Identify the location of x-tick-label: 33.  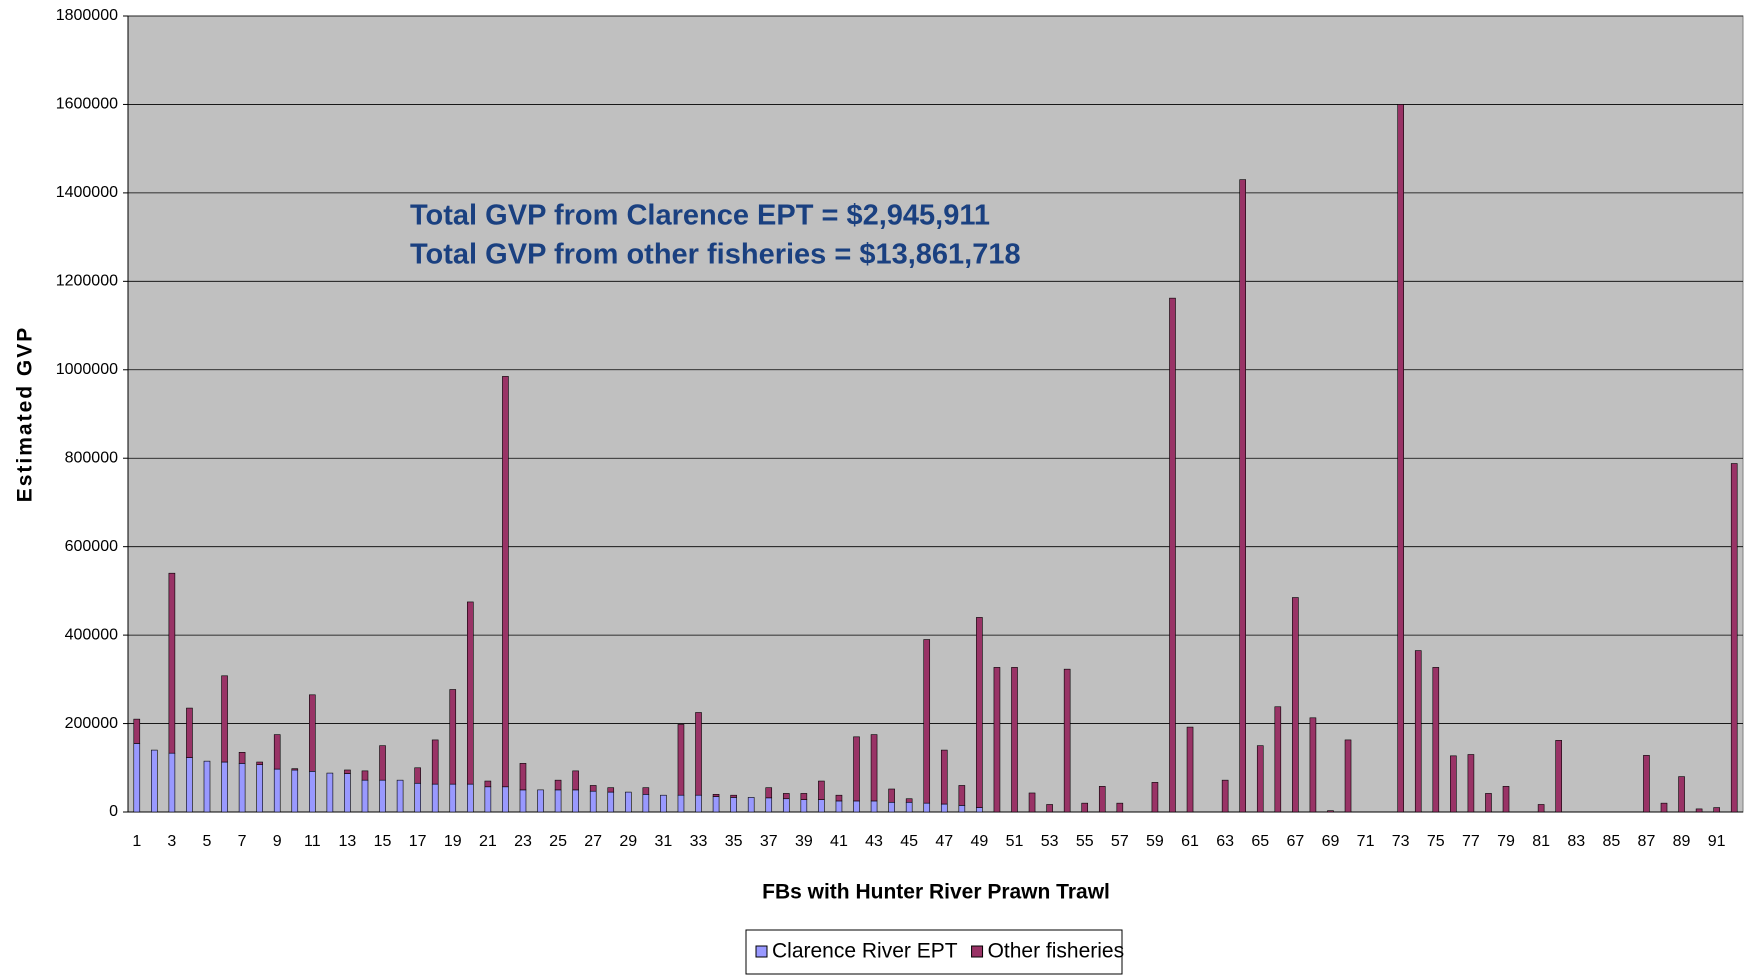
(699, 841).